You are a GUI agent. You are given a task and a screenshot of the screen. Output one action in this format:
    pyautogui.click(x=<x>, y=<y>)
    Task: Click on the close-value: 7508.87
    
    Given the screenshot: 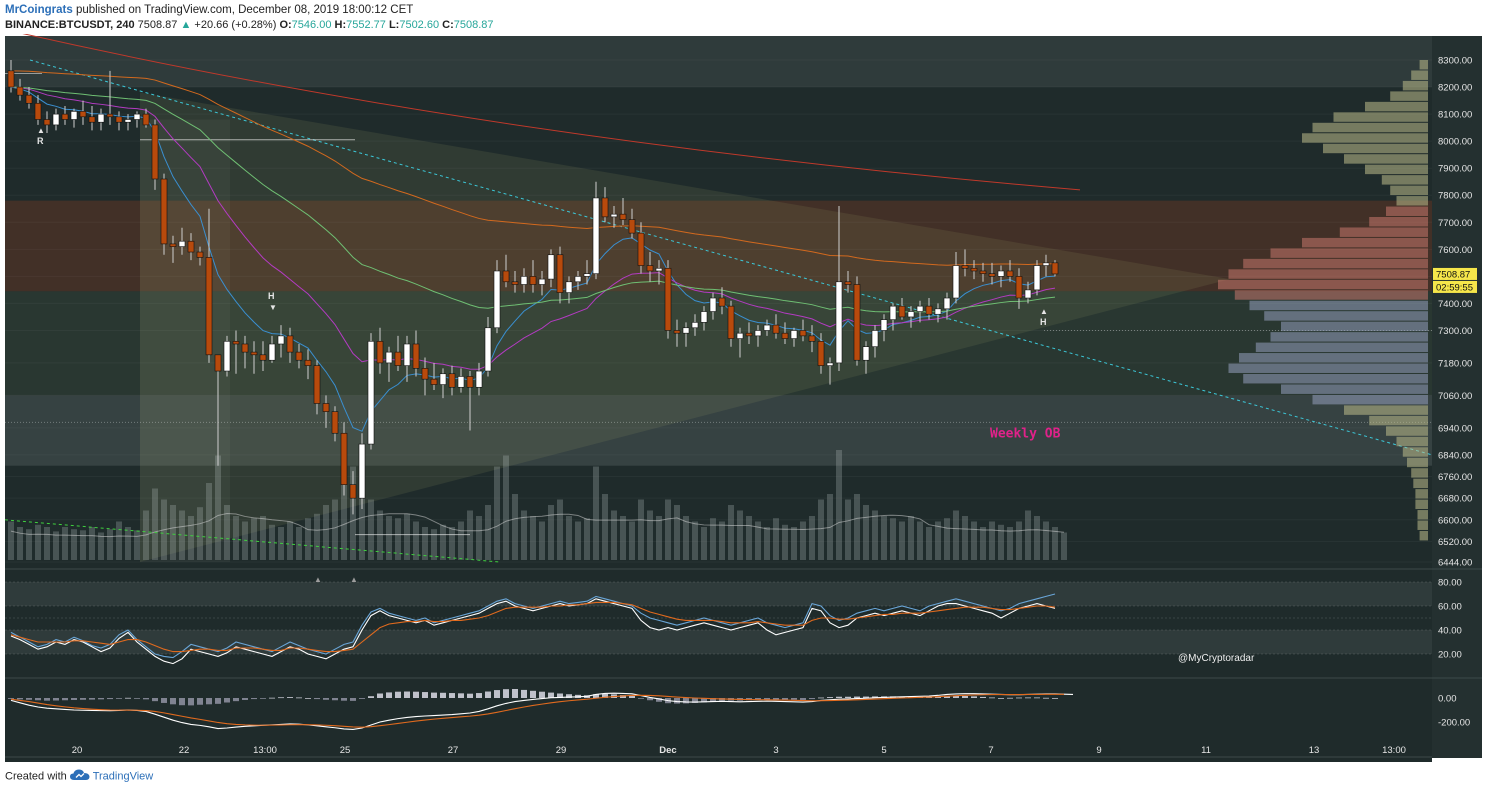 What is the action you would take?
    pyautogui.click(x=473, y=25)
    